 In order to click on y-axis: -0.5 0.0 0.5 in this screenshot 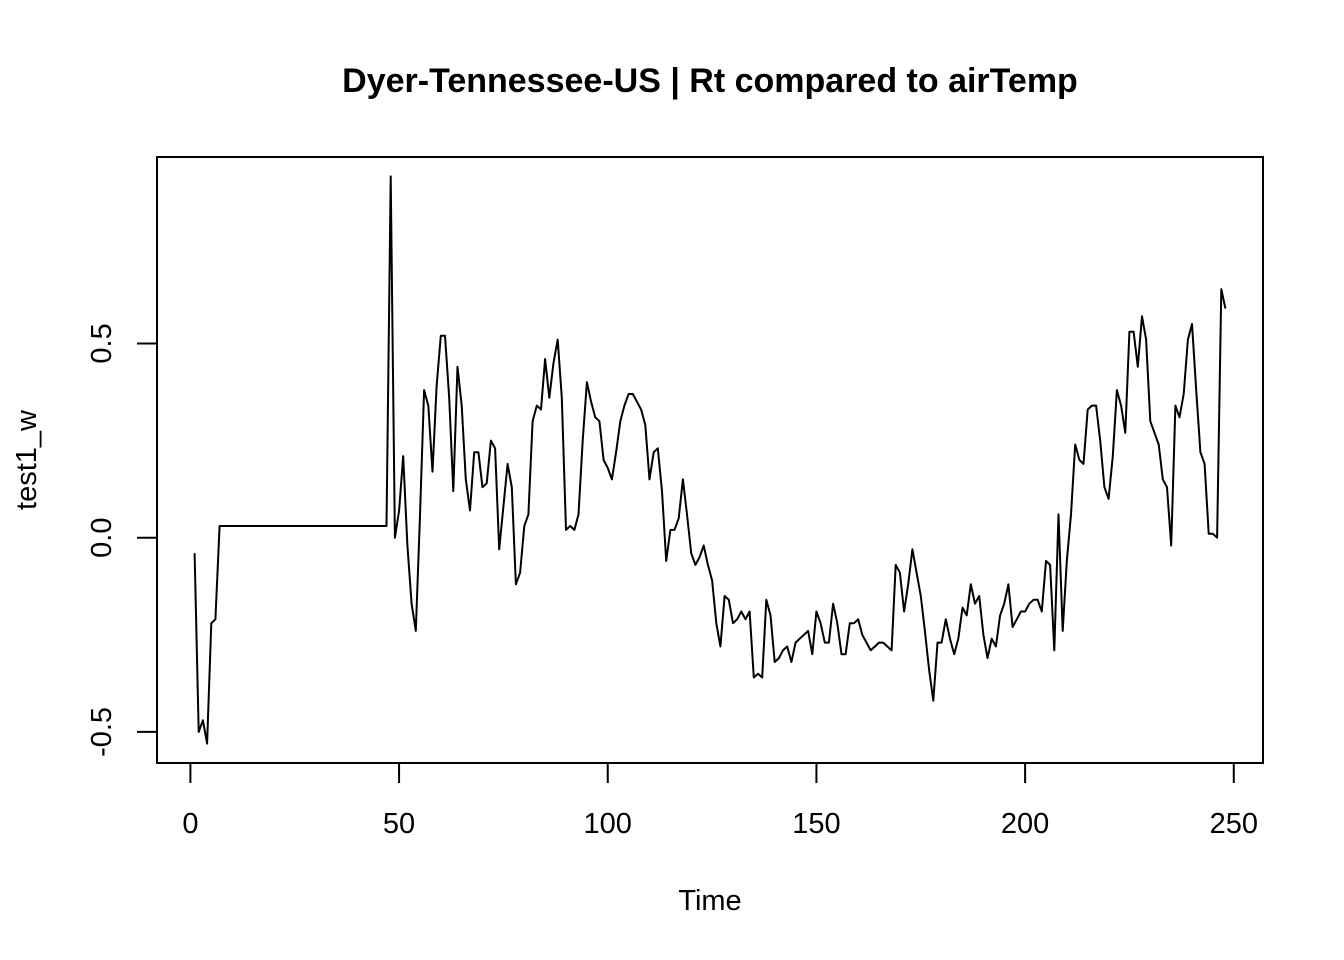, I will do `click(122, 540)`.